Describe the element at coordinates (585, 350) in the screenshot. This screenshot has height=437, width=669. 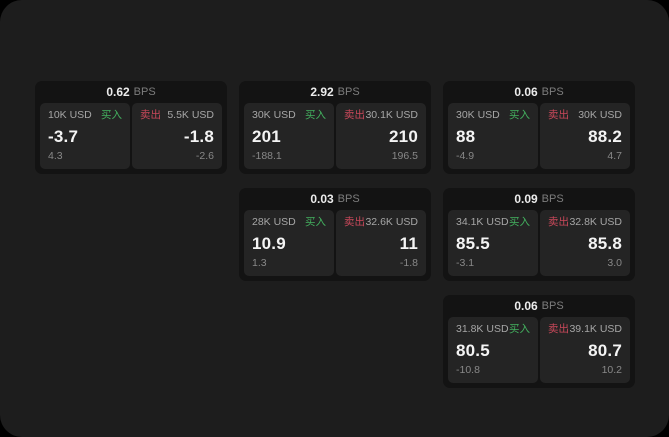
I see `sell-tile: 卖出 39.1K USD 80.7 10.2` at that location.